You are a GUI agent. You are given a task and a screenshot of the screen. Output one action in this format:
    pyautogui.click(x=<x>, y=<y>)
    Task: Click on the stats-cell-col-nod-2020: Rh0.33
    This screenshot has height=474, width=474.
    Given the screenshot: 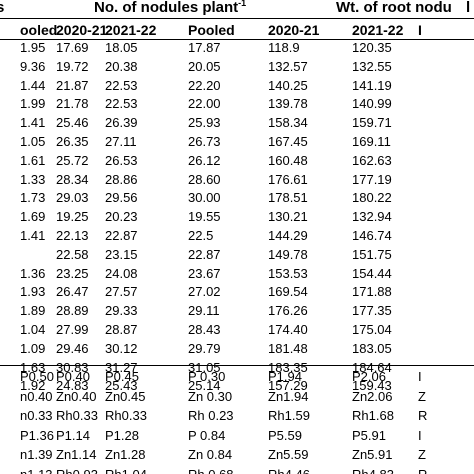 What is the action you would take?
    pyautogui.click(x=77, y=416)
    